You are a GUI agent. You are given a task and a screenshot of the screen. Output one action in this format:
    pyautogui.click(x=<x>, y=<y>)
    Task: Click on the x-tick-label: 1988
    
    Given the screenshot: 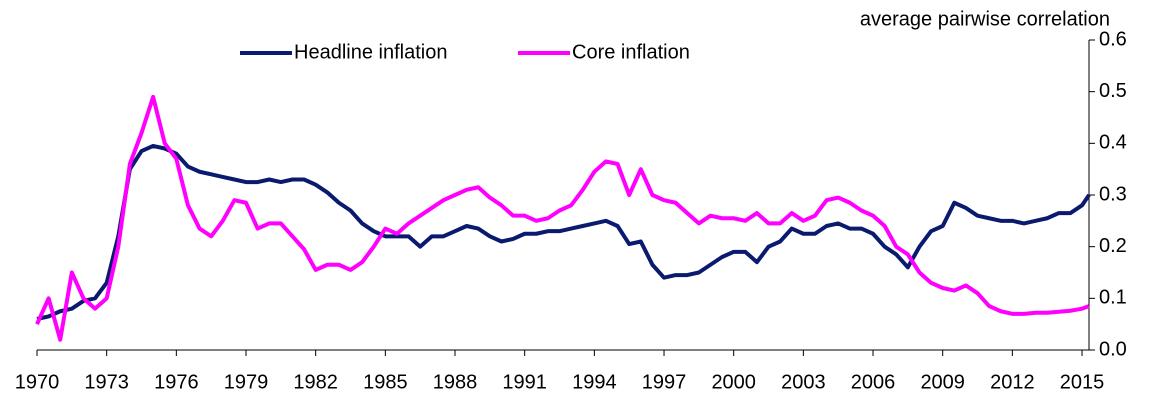 What is the action you would take?
    pyautogui.click(x=455, y=382)
    